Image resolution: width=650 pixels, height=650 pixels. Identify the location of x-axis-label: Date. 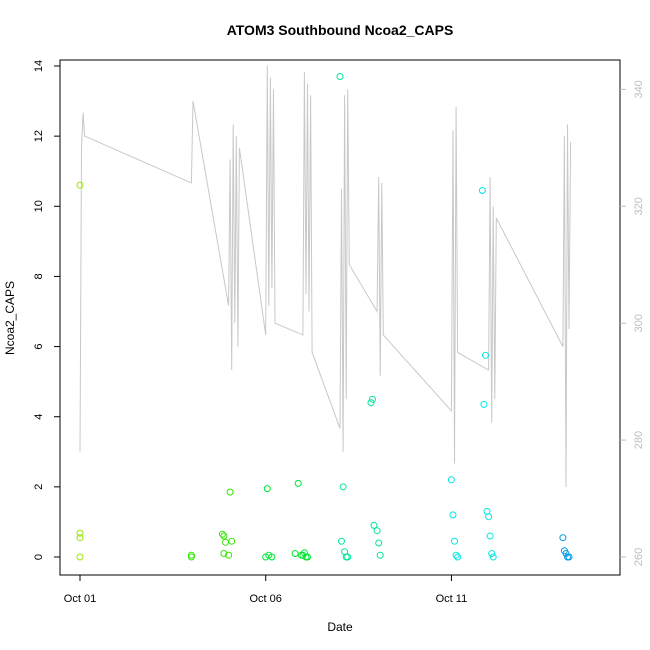
(340, 627).